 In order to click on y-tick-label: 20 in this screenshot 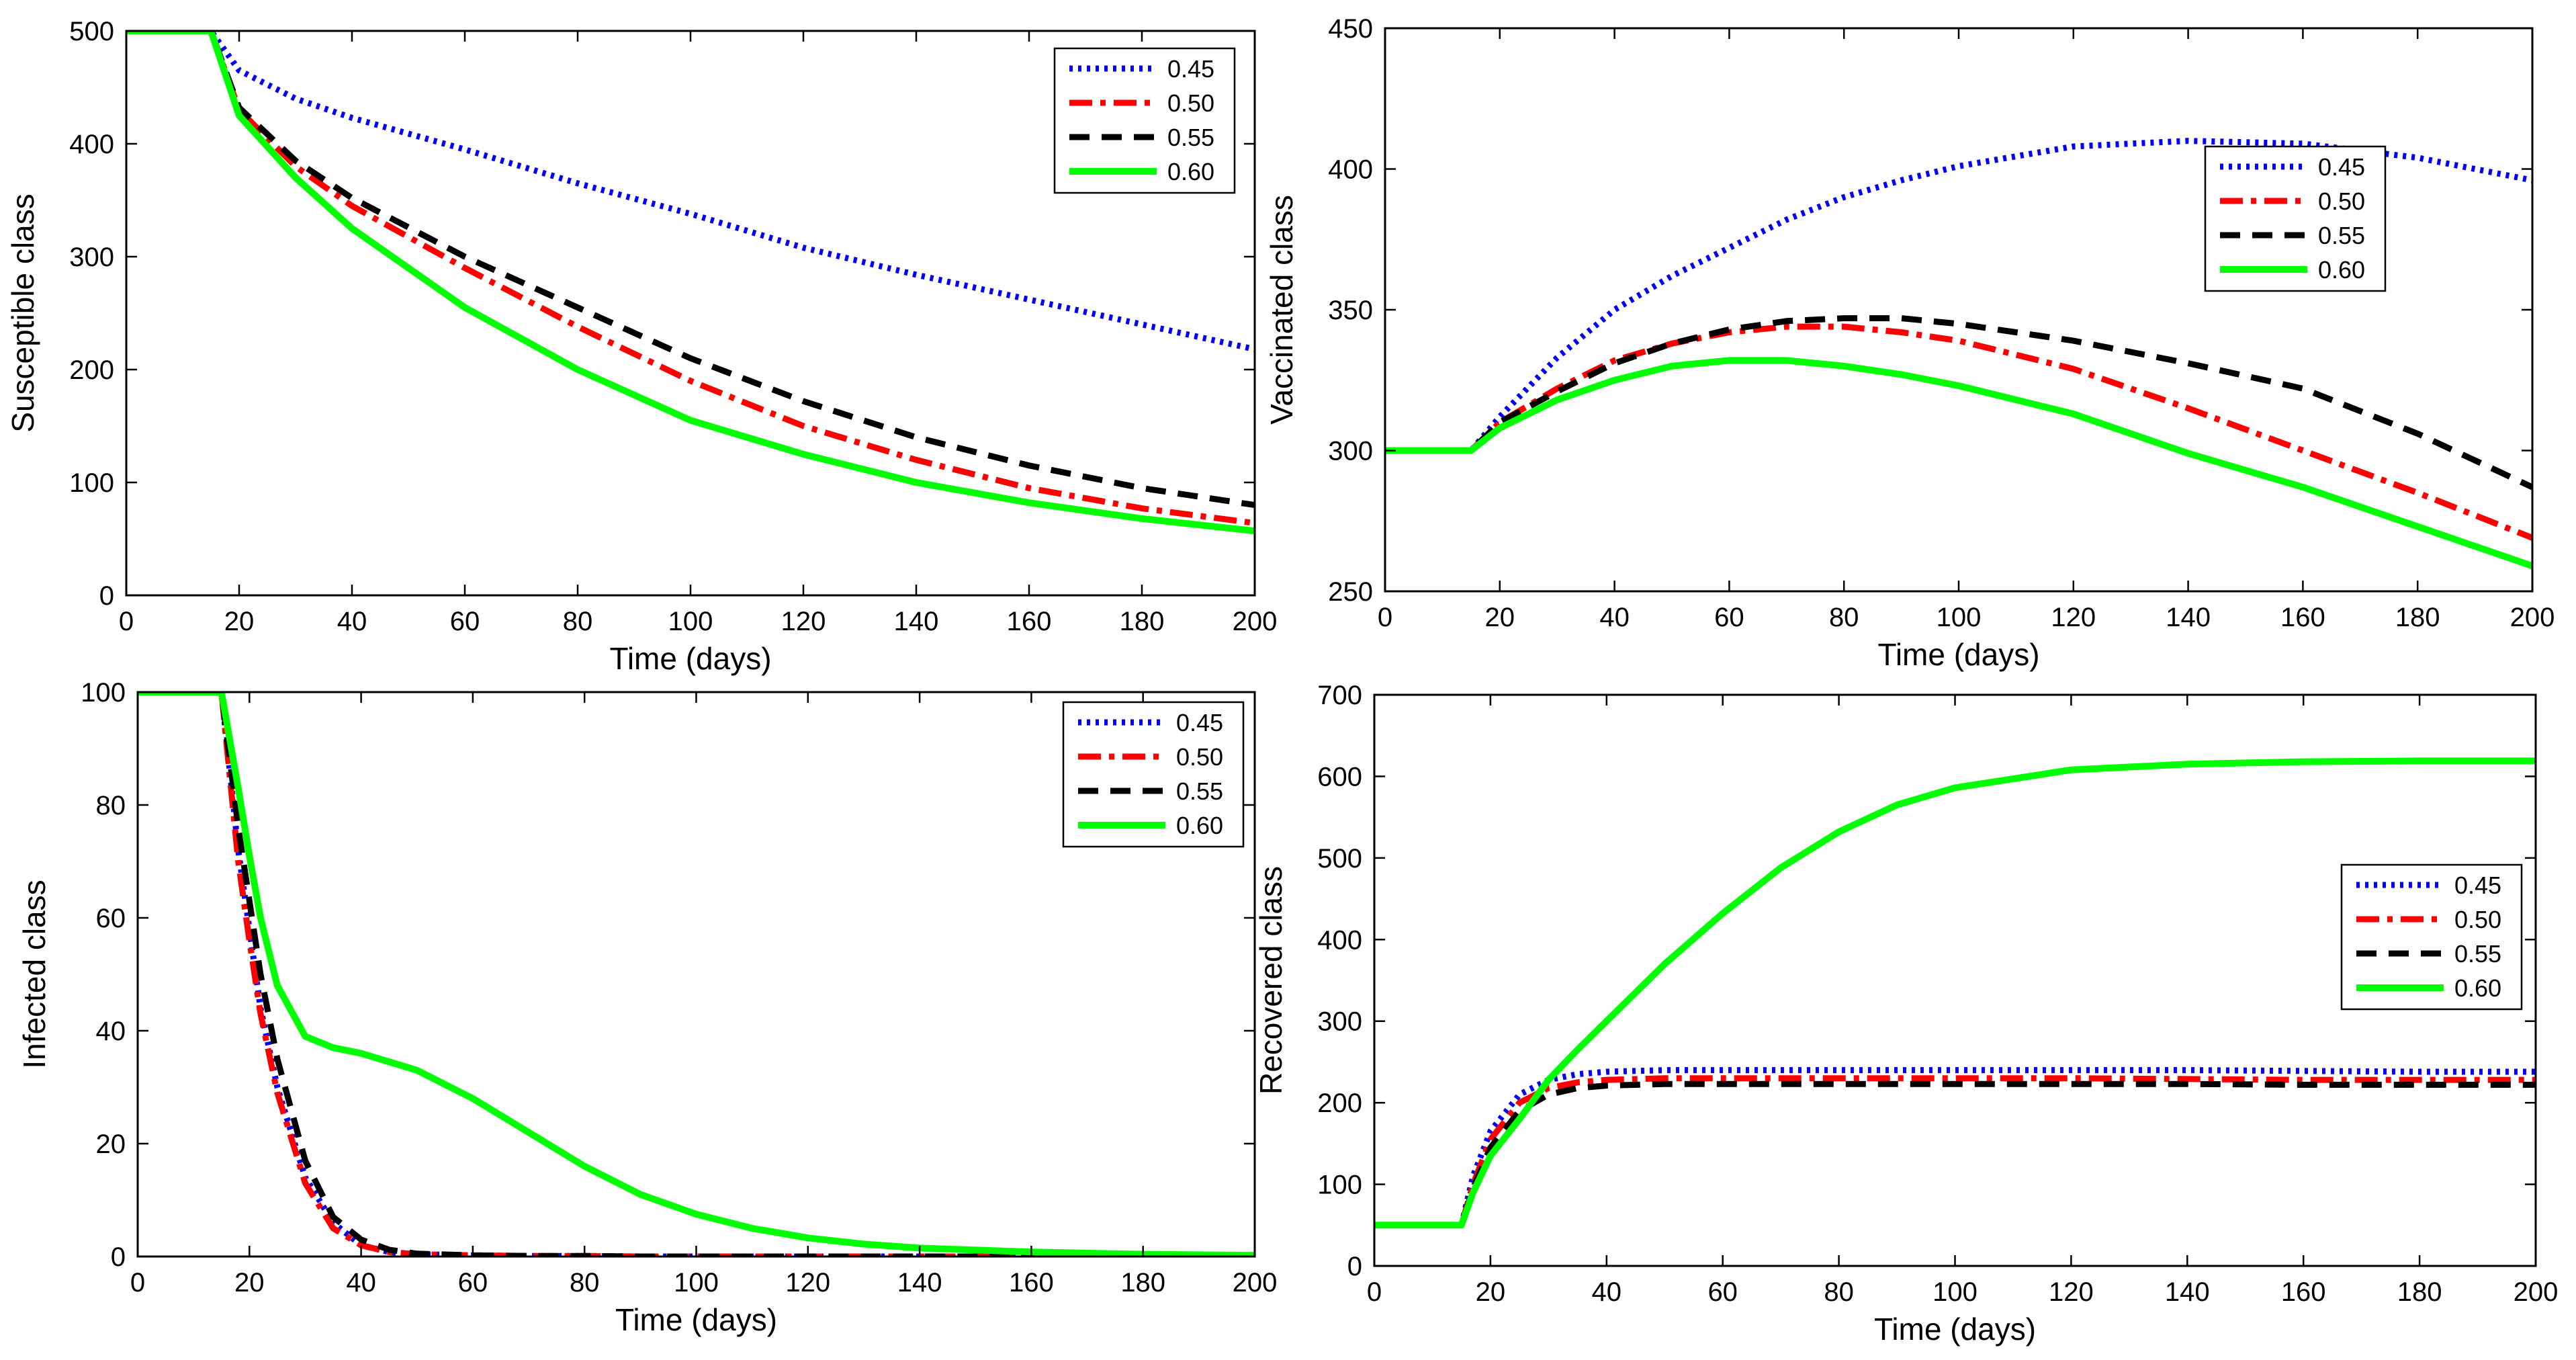, I will do `click(111, 1144)`.